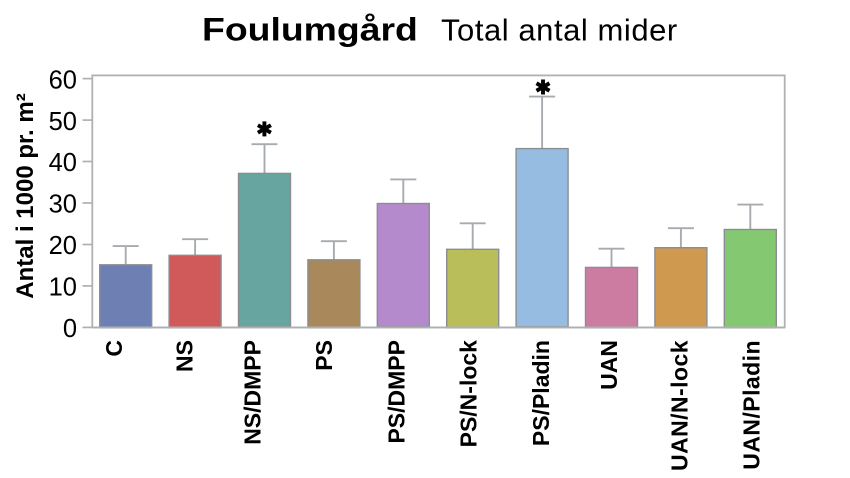  I want to click on svg-text: 40, so click(63, 163).